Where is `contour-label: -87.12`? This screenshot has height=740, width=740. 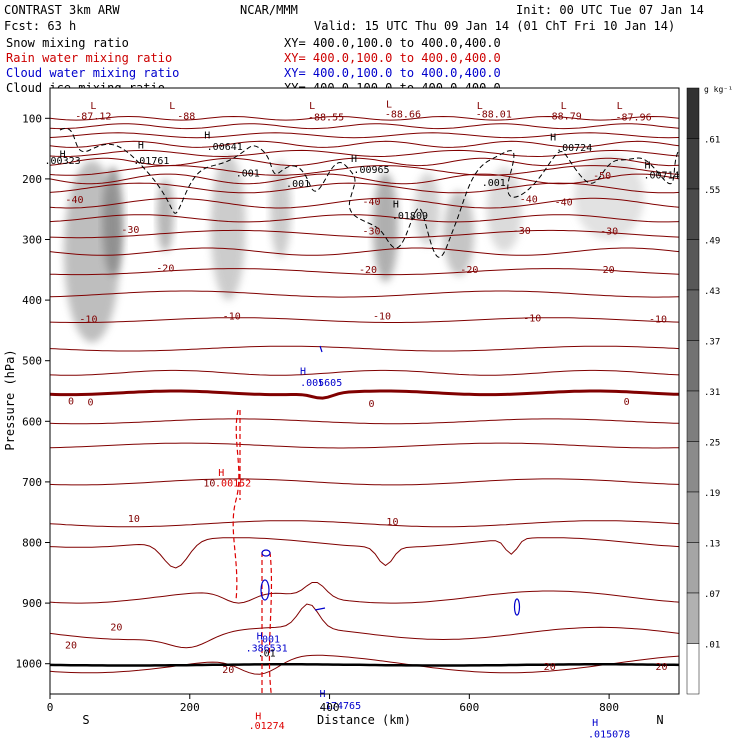
contour-label: -87.12 is located at coordinates (93, 117).